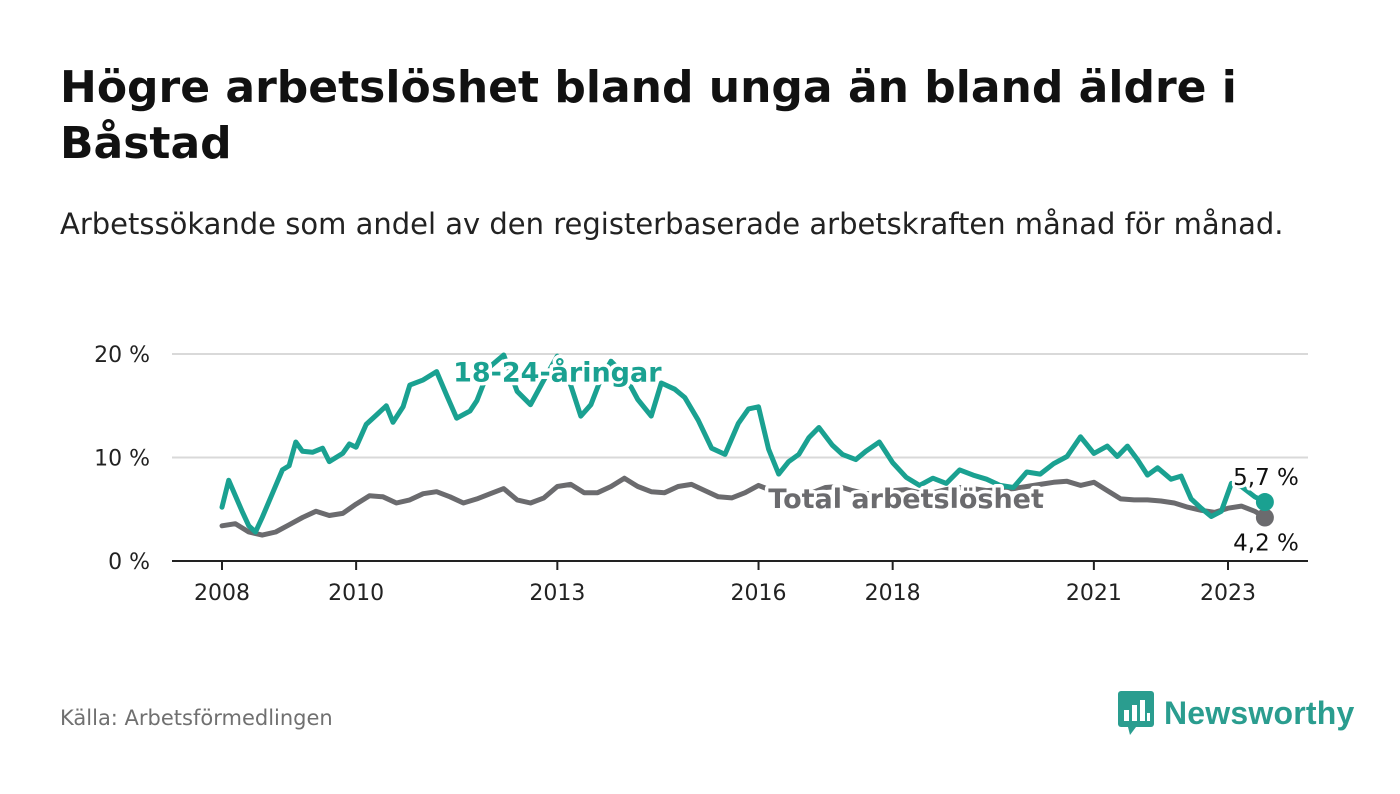 The height and width of the screenshot is (794, 1400). I want to click on x-tick-label: 2010, so click(356, 593).